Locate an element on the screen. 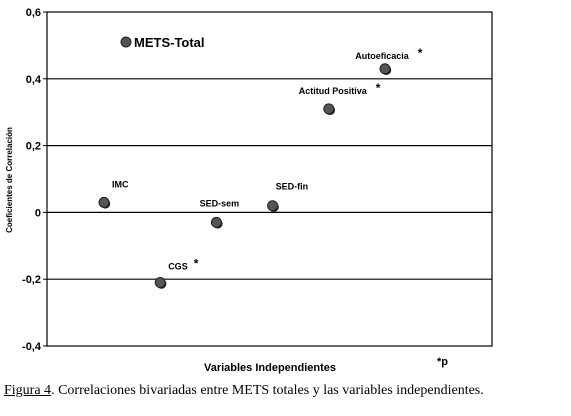  data-point-label: SED-sem is located at coordinates (220, 203).